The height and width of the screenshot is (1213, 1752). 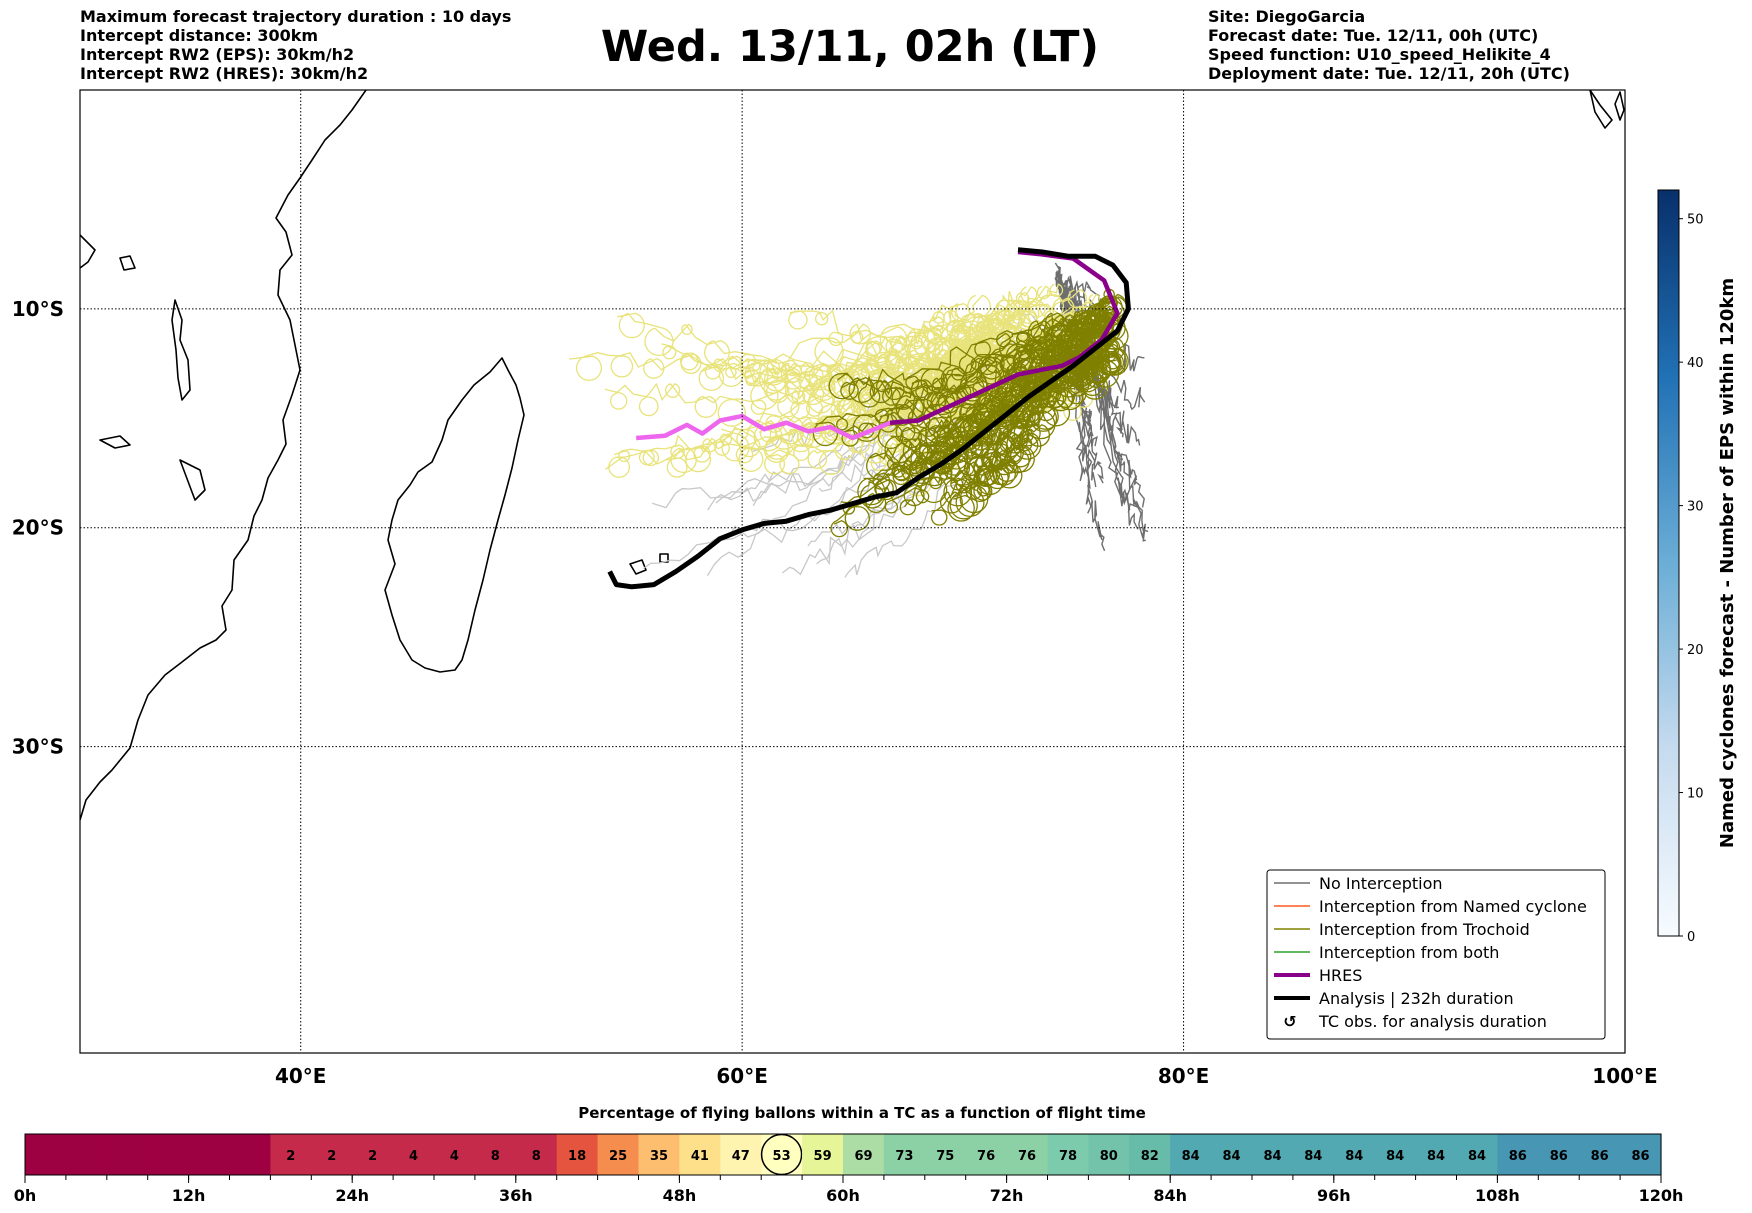 I want to click on tc-obs-marker: ↺, so click(x=740, y=514).